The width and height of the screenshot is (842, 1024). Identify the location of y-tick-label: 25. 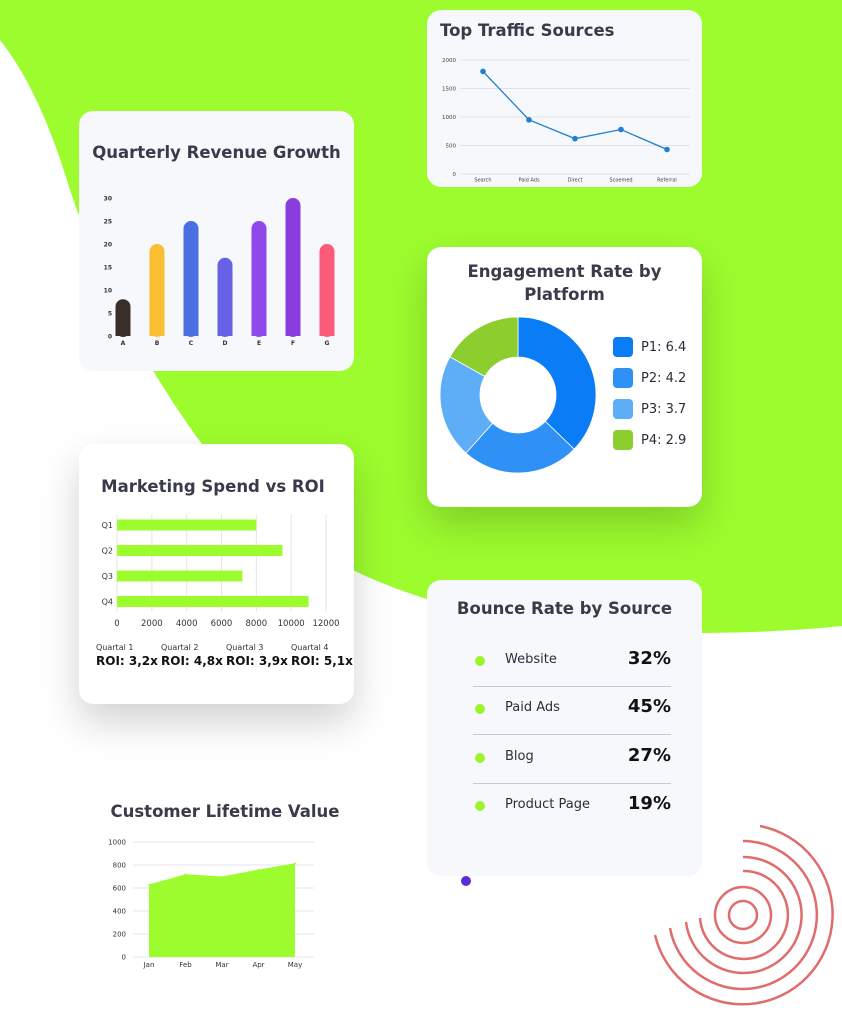
(108, 222).